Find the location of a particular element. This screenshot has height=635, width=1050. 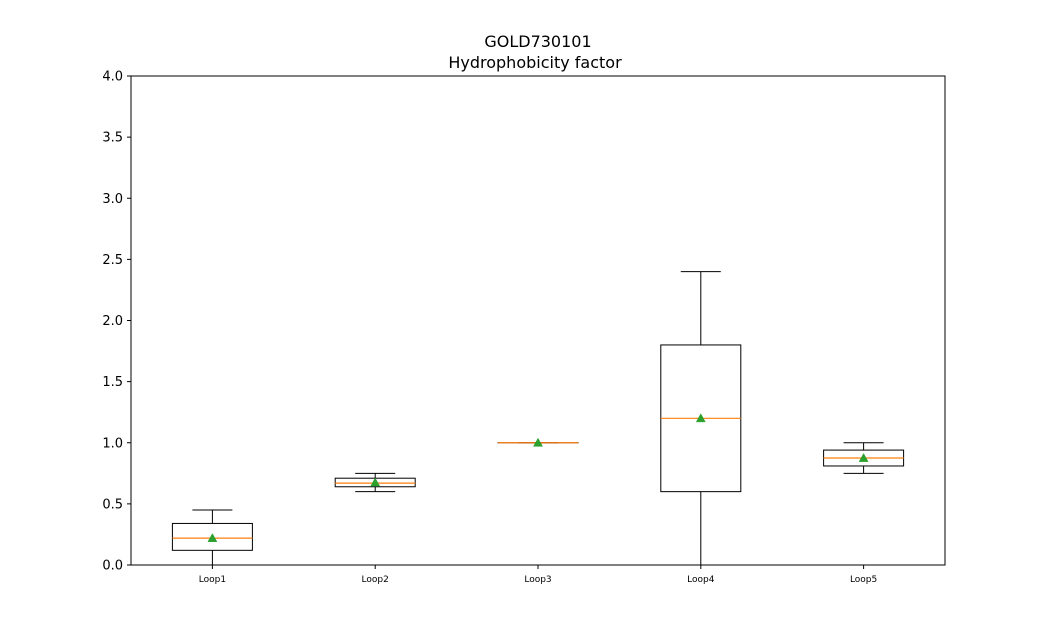

y-tick-label: 1.5 is located at coordinates (112, 382).